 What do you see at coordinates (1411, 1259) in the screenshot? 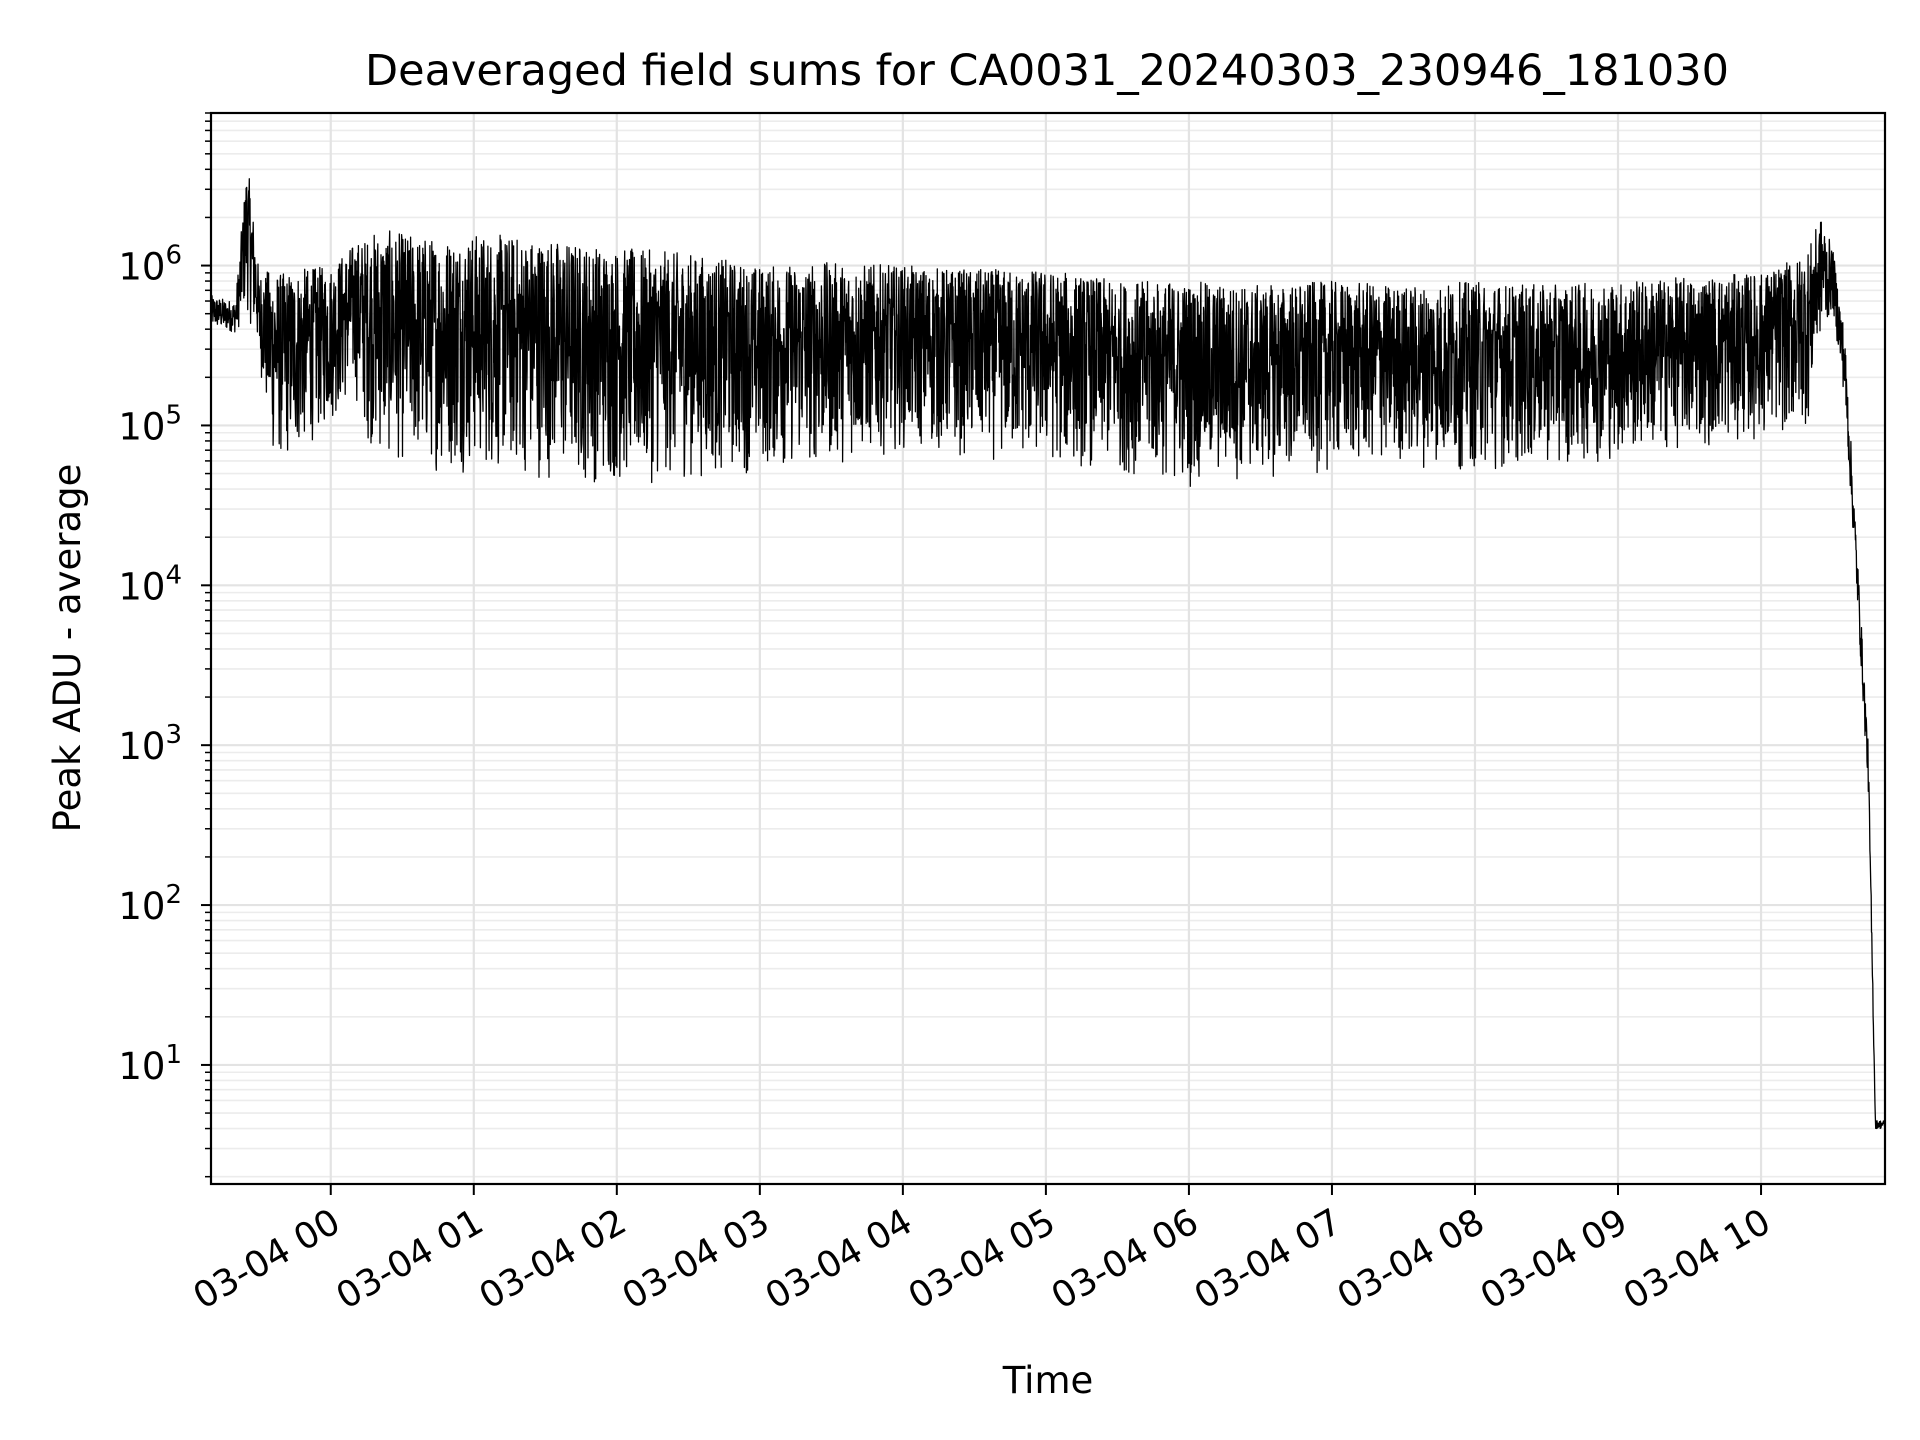
I see `x-tick-label: 03-04 08` at bounding box center [1411, 1259].